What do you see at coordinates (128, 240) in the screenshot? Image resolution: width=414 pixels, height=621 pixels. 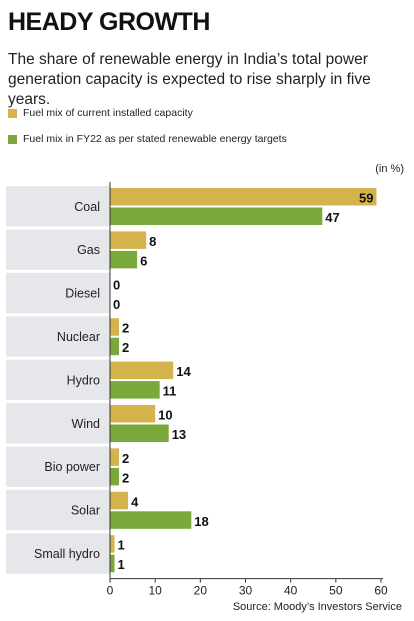 I see `bar-current-gas` at bounding box center [128, 240].